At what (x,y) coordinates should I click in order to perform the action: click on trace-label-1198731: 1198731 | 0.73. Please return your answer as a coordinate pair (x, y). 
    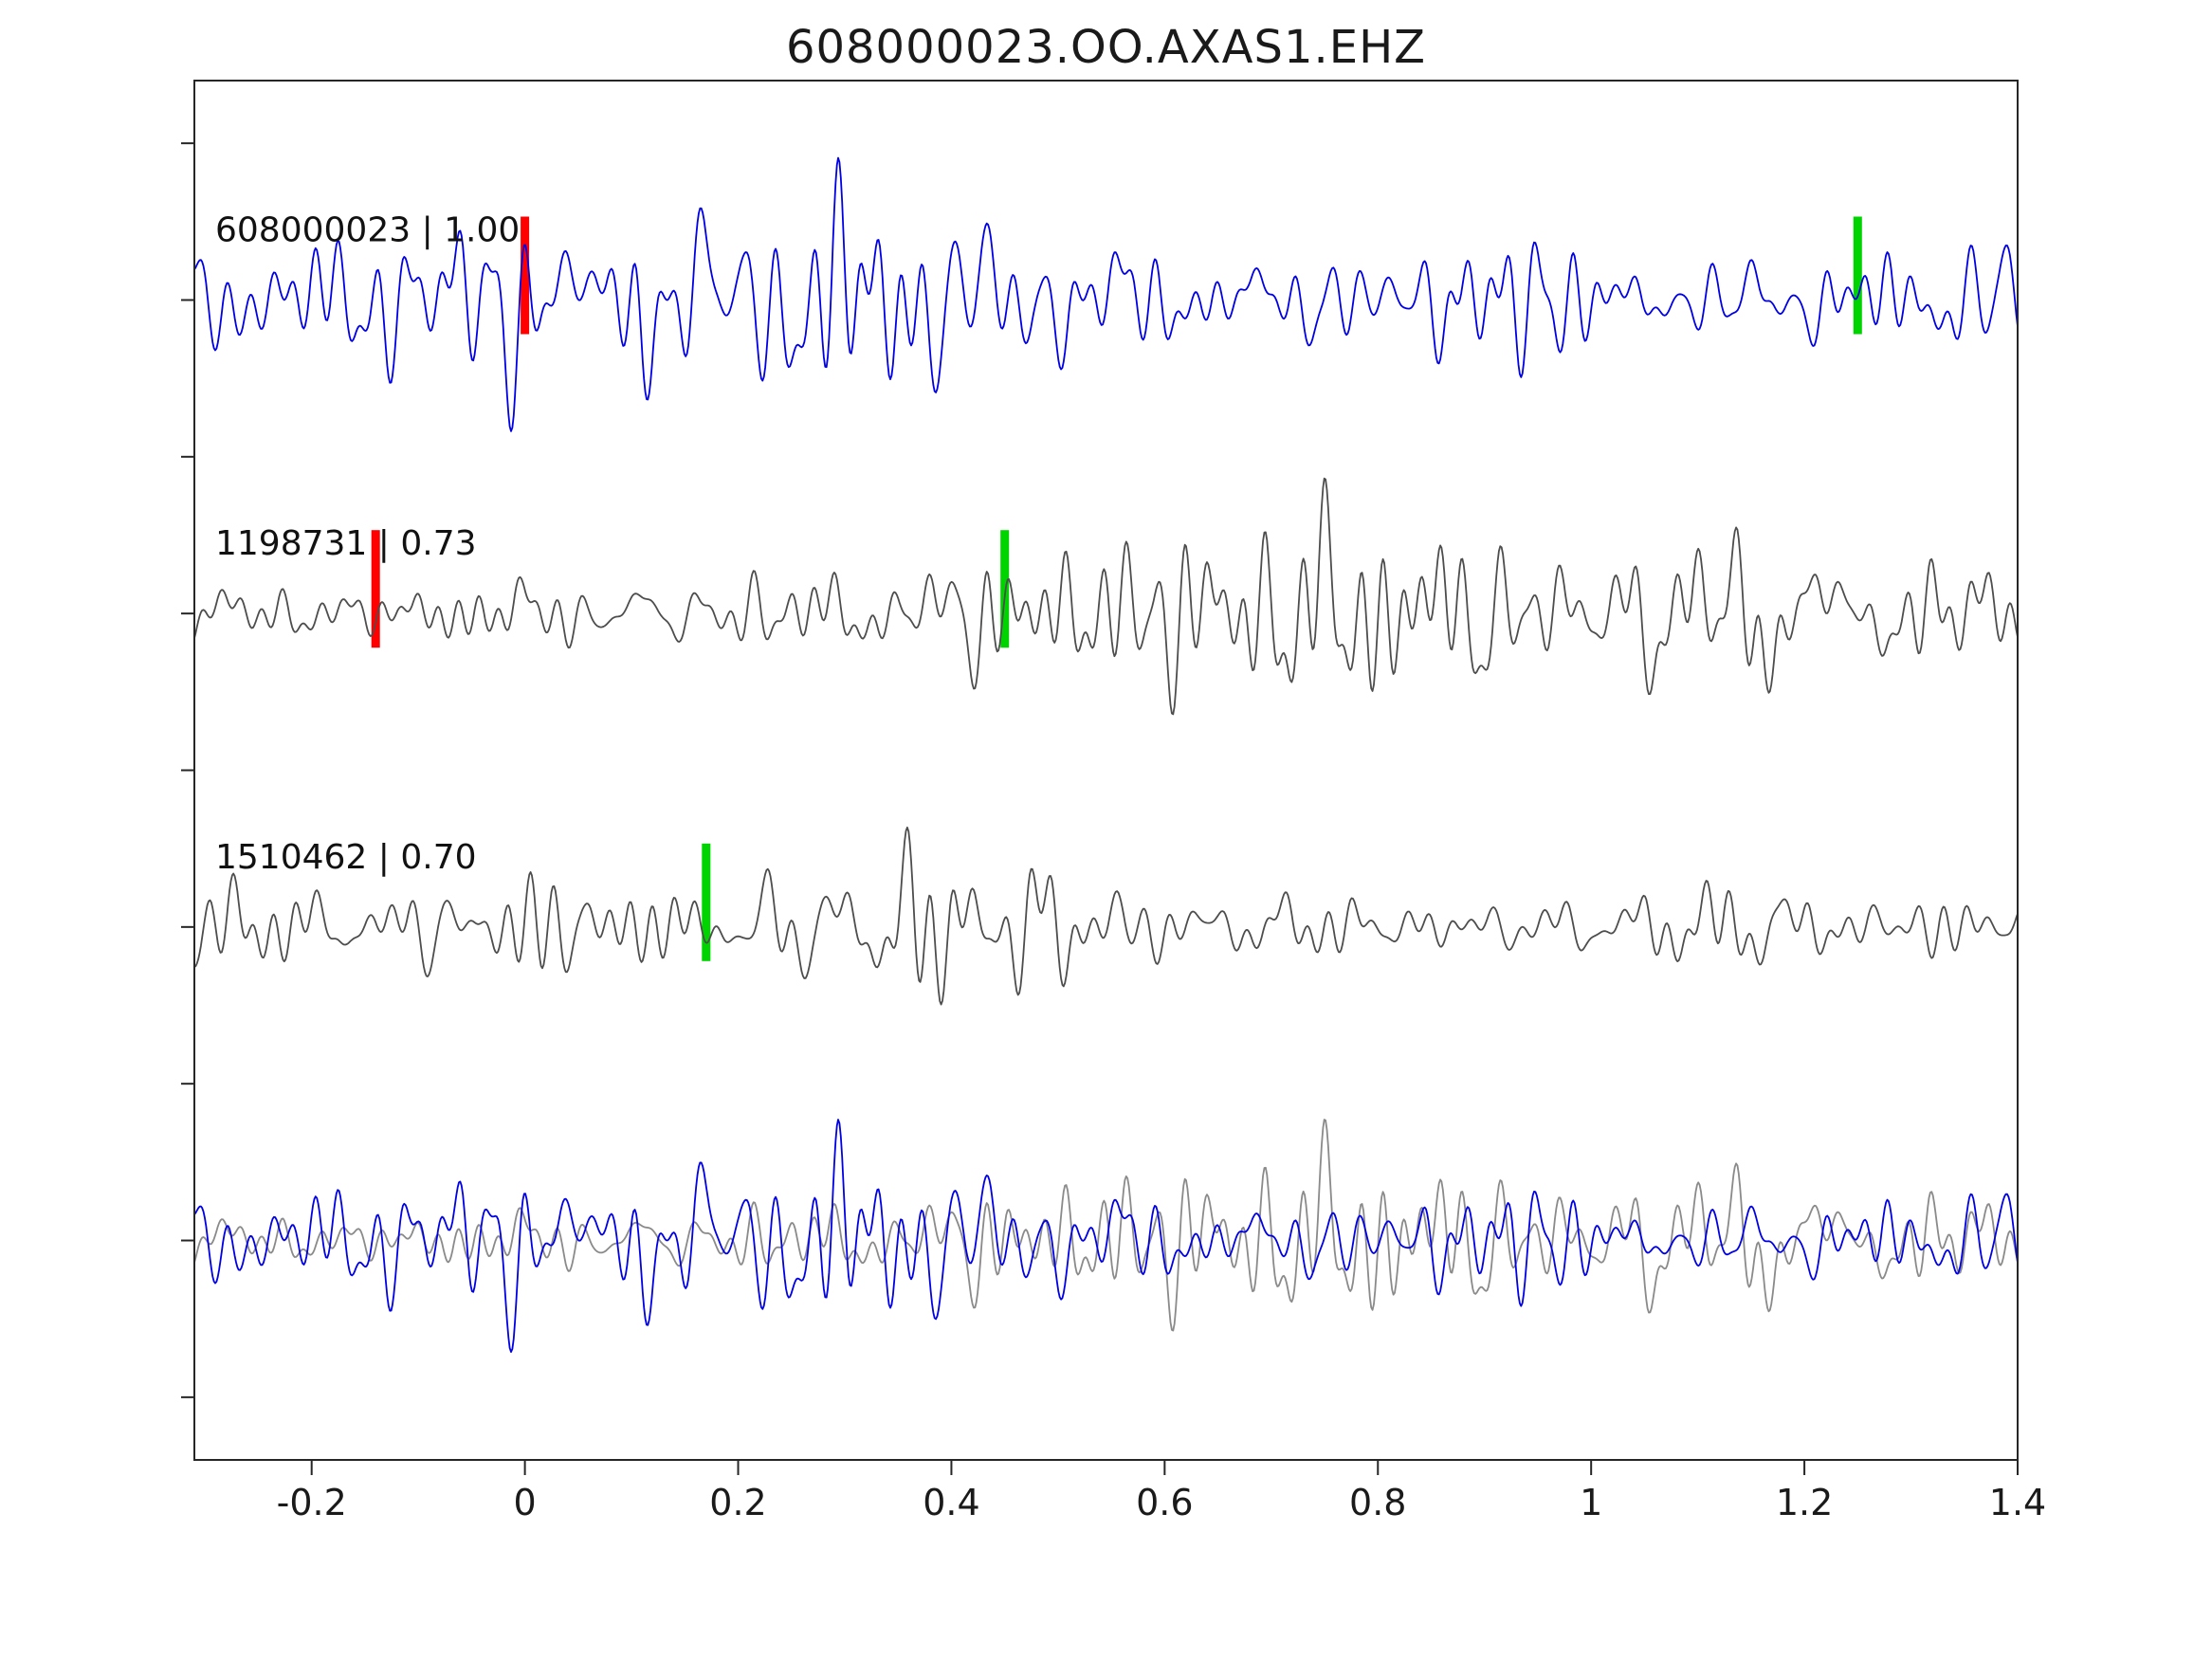
    Looking at the image, I should click on (346, 543).